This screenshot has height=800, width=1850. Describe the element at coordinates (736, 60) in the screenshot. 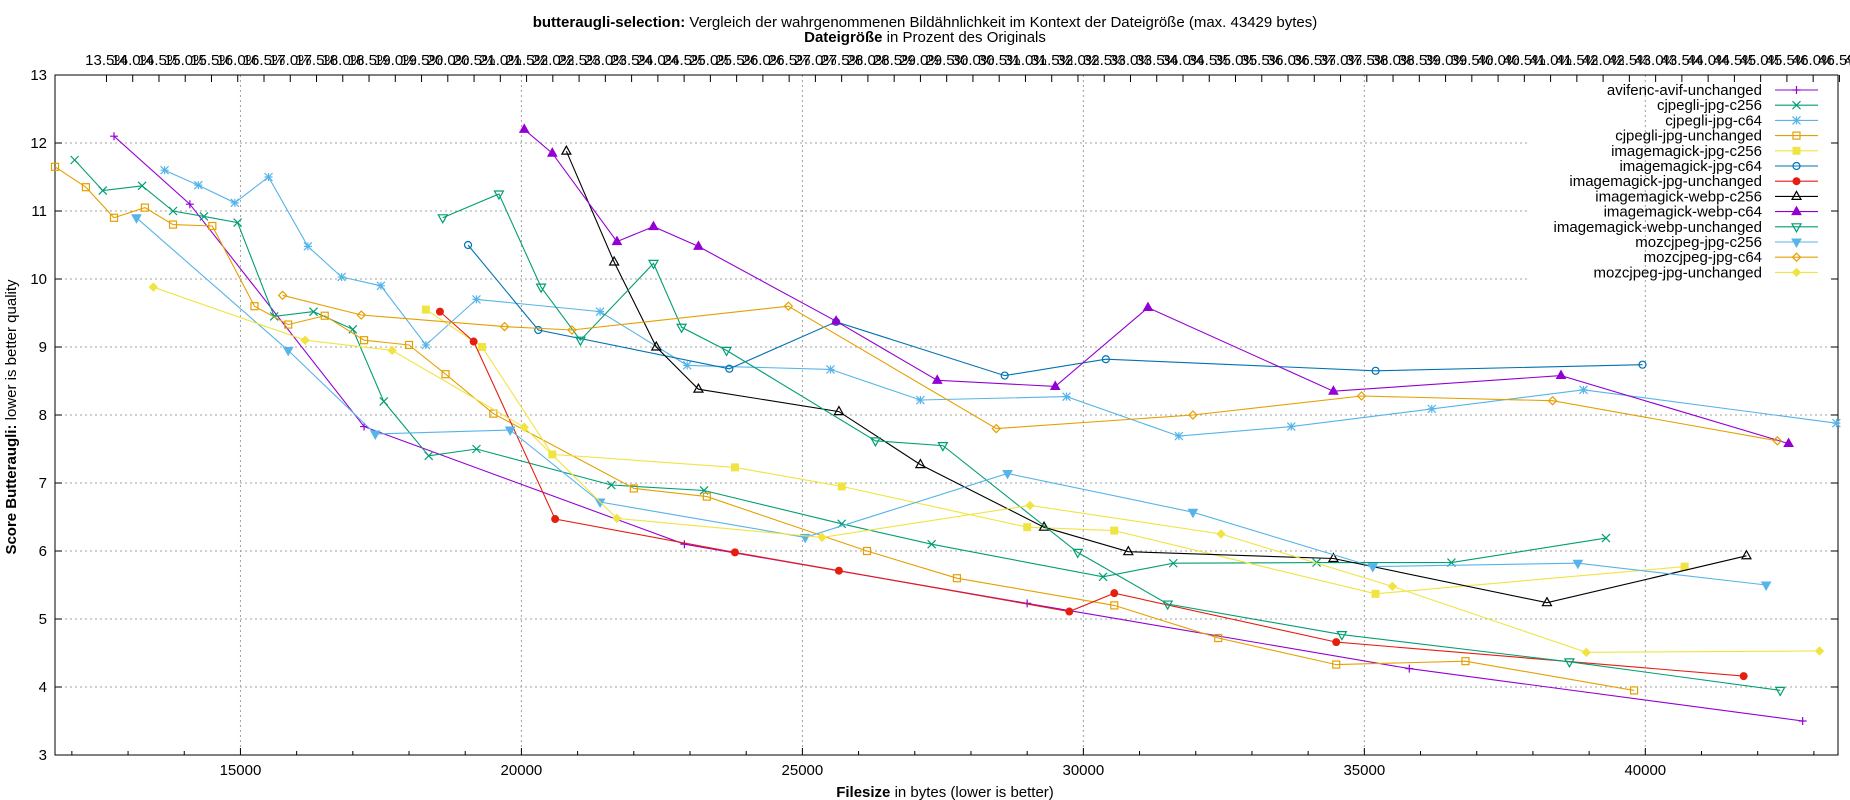

I see `top-tick-label: 25.5%` at that location.